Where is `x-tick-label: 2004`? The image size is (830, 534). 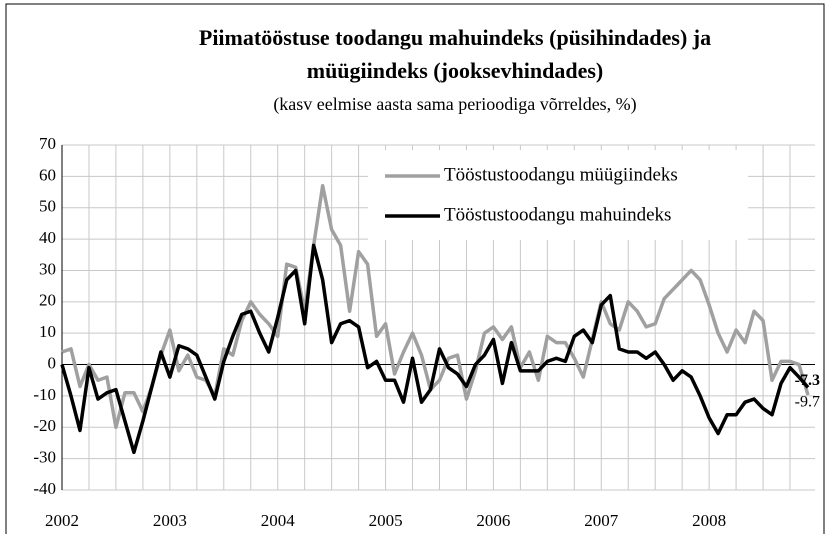 x-tick-label: 2004 is located at coordinates (278, 520).